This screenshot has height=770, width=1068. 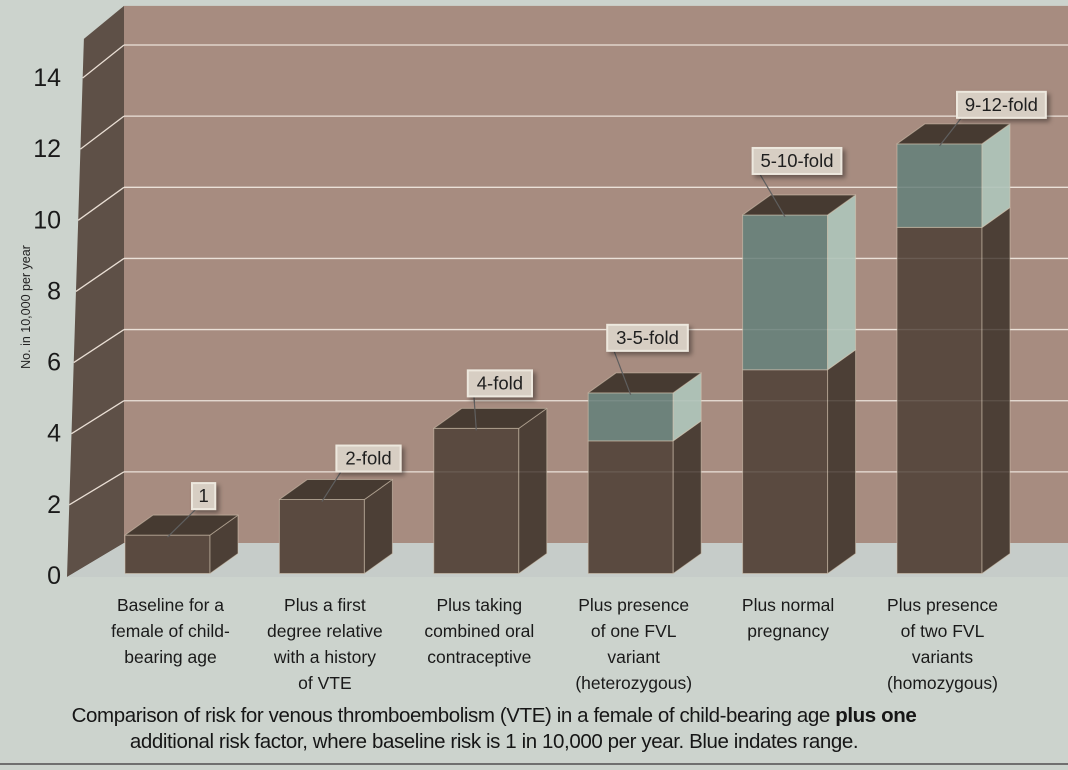 I want to click on bottom-divider-line, so click(x=534, y=764).